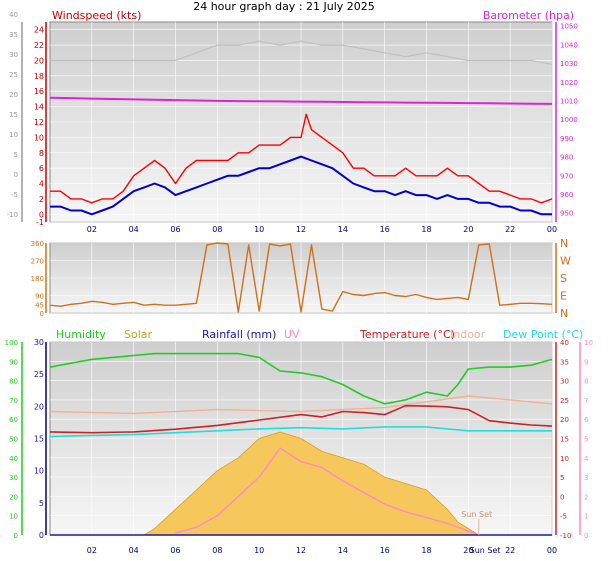 This screenshot has width=608, height=561. What do you see at coordinates (175, 229) in the screenshot?
I see `wind-x-tick: 06` at bounding box center [175, 229].